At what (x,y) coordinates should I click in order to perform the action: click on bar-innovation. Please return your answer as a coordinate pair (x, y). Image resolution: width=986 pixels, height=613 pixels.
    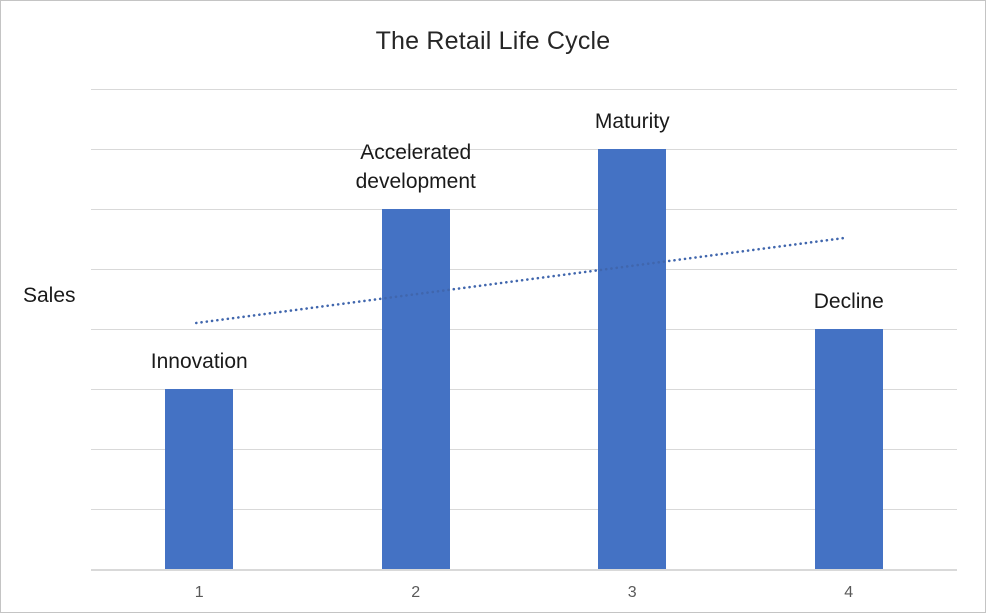
    Looking at the image, I should click on (199, 479).